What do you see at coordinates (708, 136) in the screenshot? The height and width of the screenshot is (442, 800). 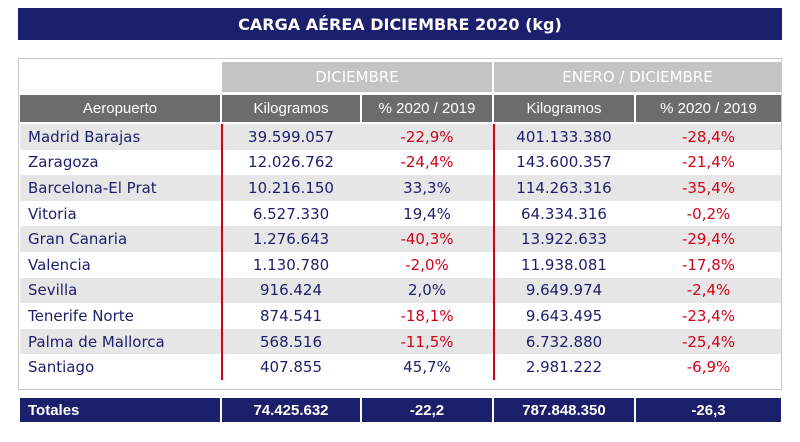 I see `cell-value: -28,4%` at bounding box center [708, 136].